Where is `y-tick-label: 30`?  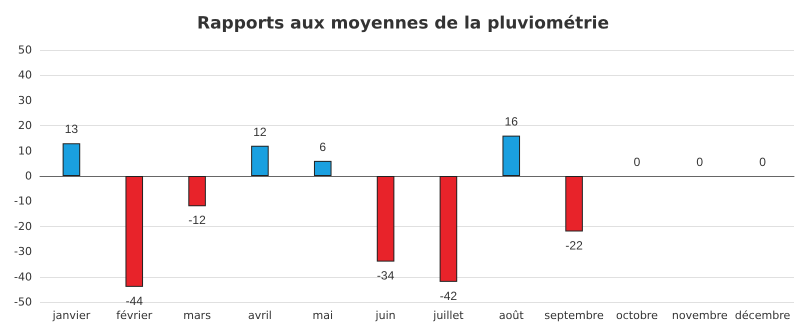 y-tick-label: 30 is located at coordinates (25, 100).